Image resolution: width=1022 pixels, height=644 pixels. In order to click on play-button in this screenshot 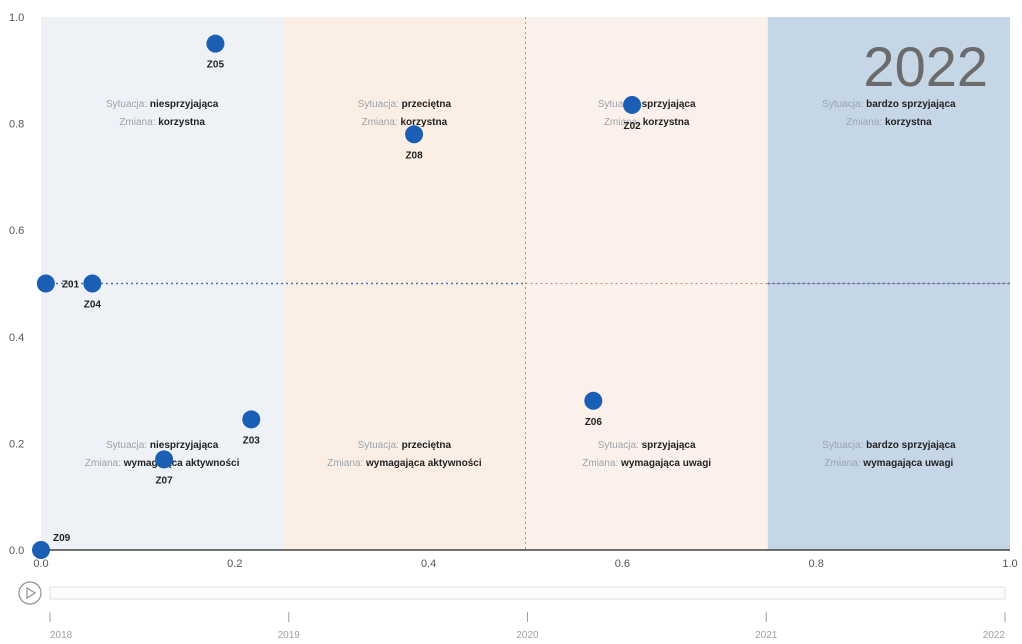, I will do `click(30, 593)`.